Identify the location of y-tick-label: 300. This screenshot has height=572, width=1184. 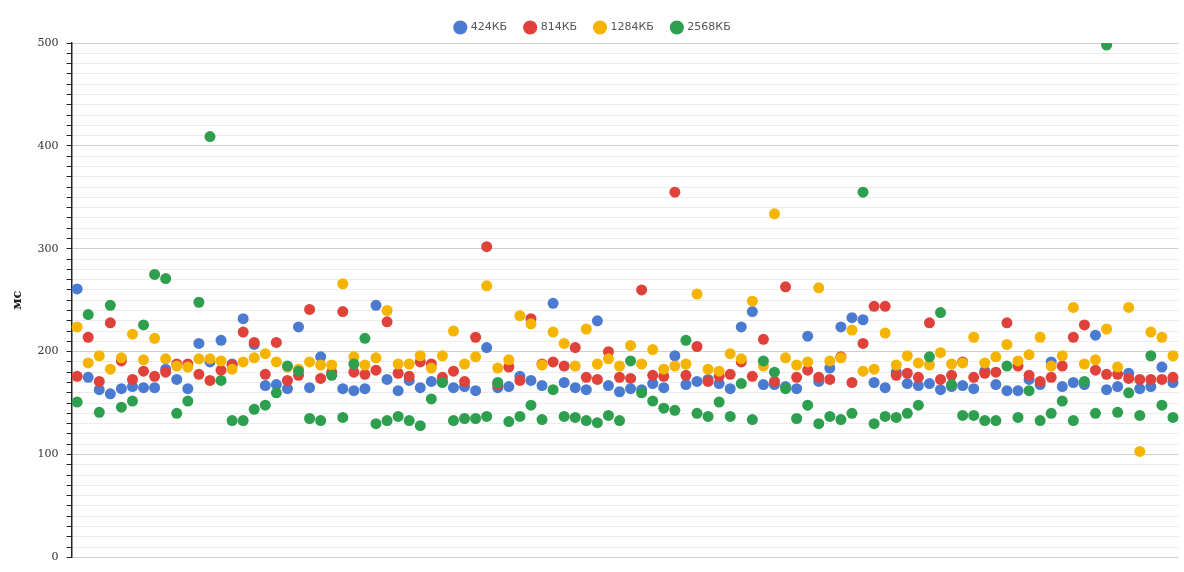
(48, 248).